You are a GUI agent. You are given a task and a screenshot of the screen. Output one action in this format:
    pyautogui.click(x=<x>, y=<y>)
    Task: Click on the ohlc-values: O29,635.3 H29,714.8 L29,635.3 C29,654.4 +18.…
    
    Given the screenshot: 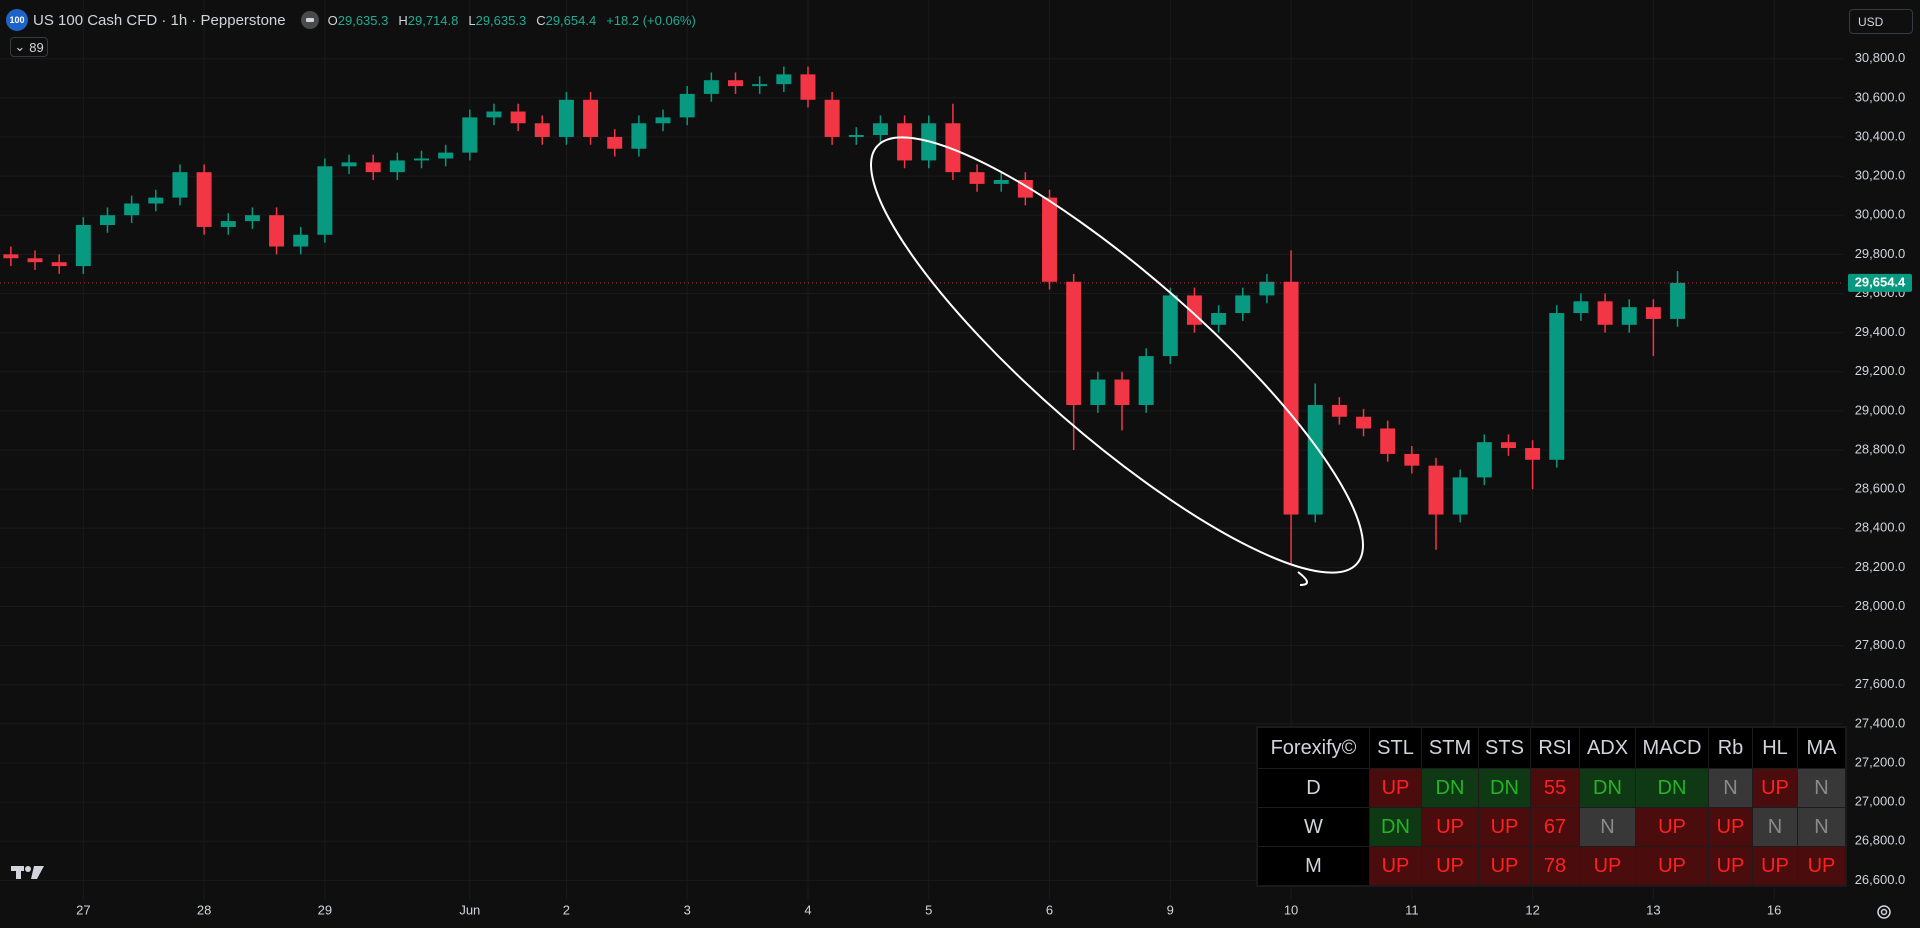 What is the action you would take?
    pyautogui.click(x=512, y=20)
    